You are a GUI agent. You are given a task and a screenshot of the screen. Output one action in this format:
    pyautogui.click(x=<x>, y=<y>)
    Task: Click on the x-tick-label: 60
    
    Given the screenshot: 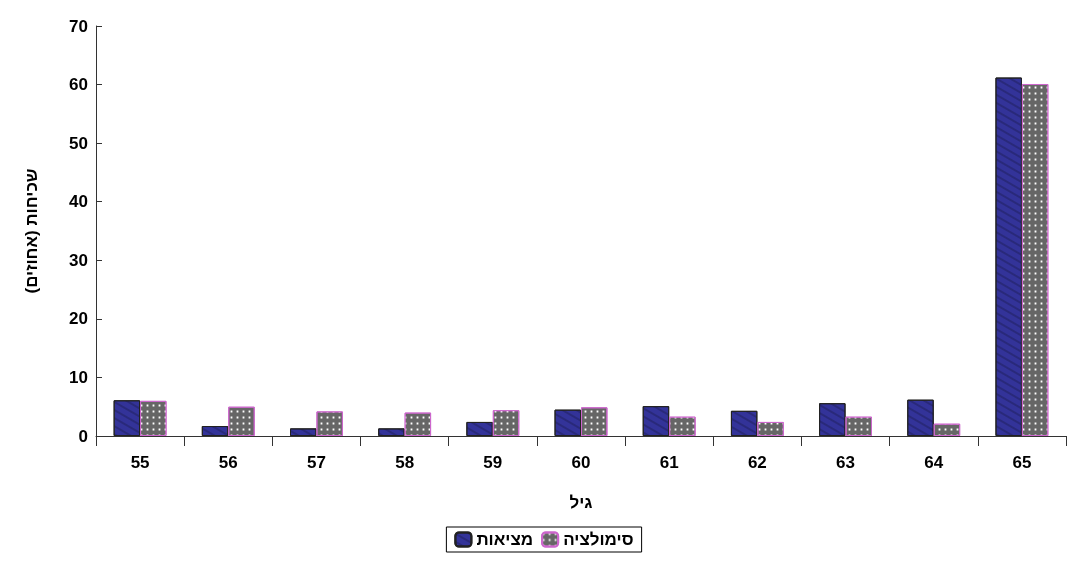 What is the action you would take?
    pyautogui.click(x=581, y=462)
    